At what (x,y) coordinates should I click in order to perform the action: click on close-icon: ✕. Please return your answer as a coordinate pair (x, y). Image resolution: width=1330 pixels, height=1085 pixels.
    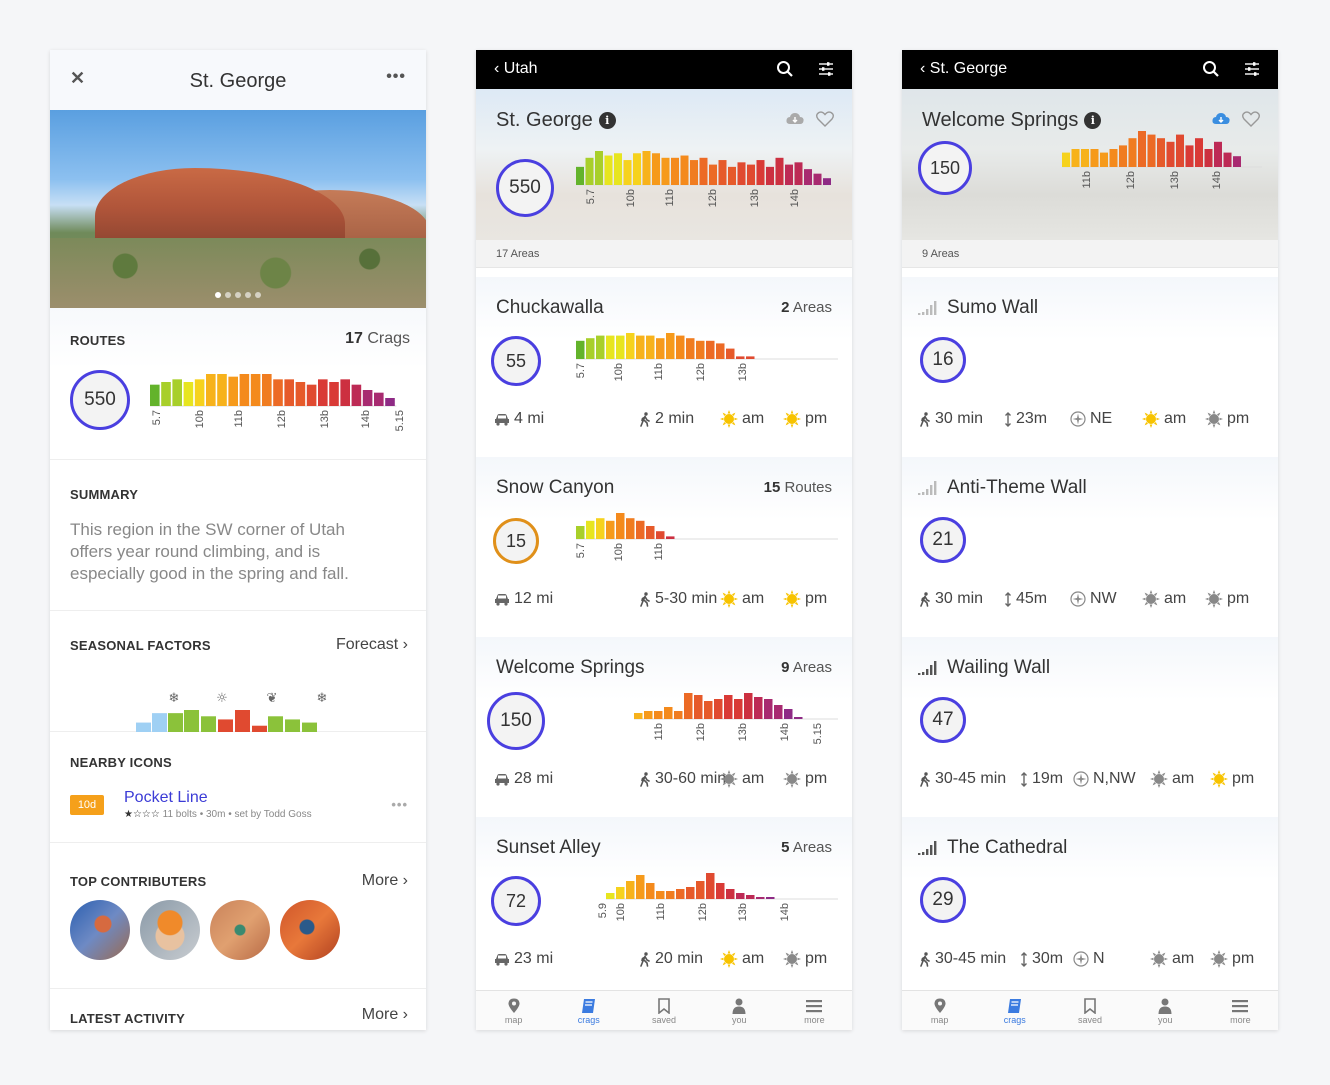
    Looking at the image, I should click on (78, 78).